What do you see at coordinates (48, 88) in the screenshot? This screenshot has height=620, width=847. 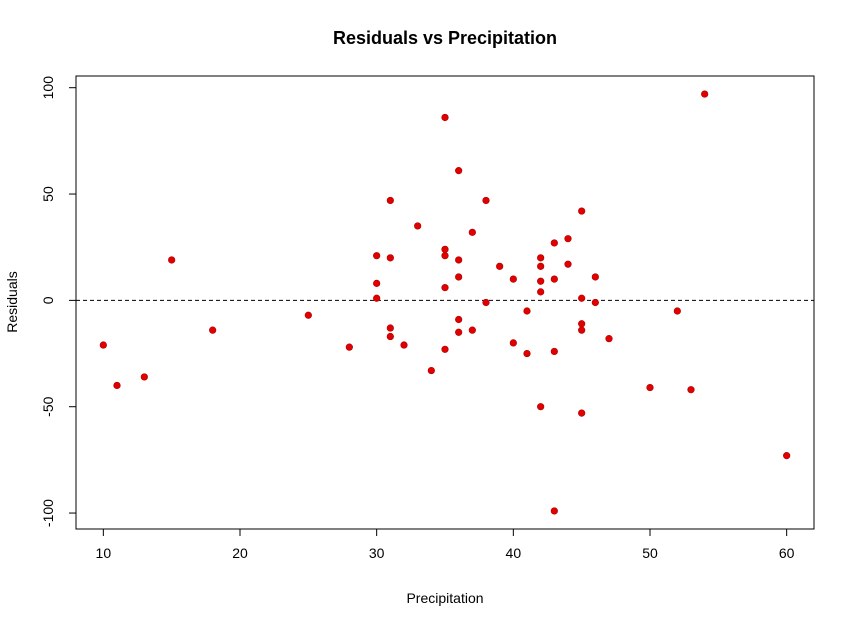 I see `y-tick-label: 100` at bounding box center [48, 88].